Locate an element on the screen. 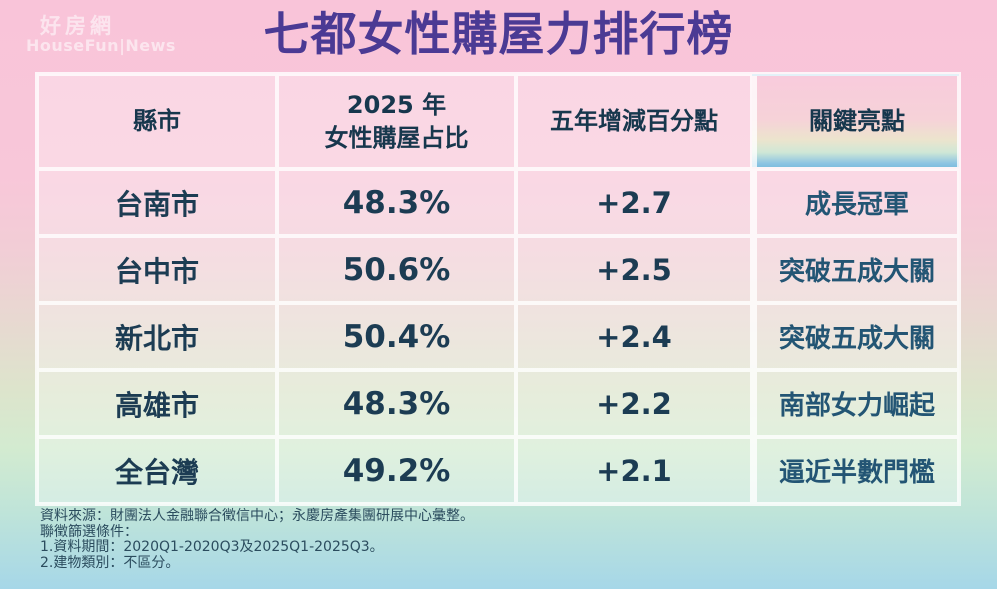 Image resolution: width=997 pixels, height=589 pixels. brand-watermark: 好房網 HouseFun|News is located at coordinates (101, 35).